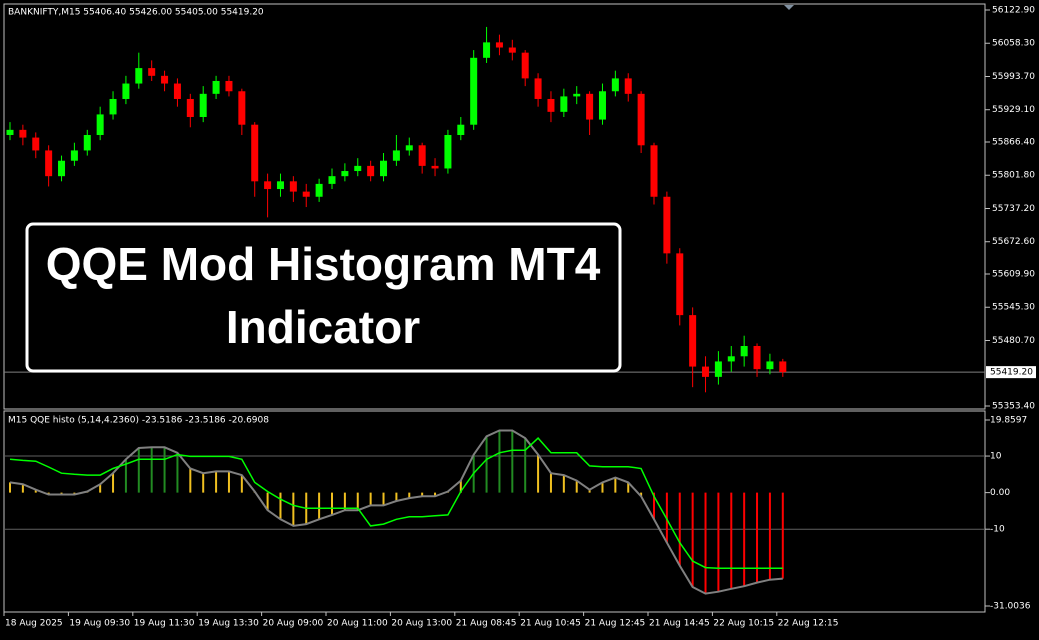  Describe the element at coordinates (323, 264) in the screenshot. I see `banner-line: QQE Mod Histogram MT4` at that location.